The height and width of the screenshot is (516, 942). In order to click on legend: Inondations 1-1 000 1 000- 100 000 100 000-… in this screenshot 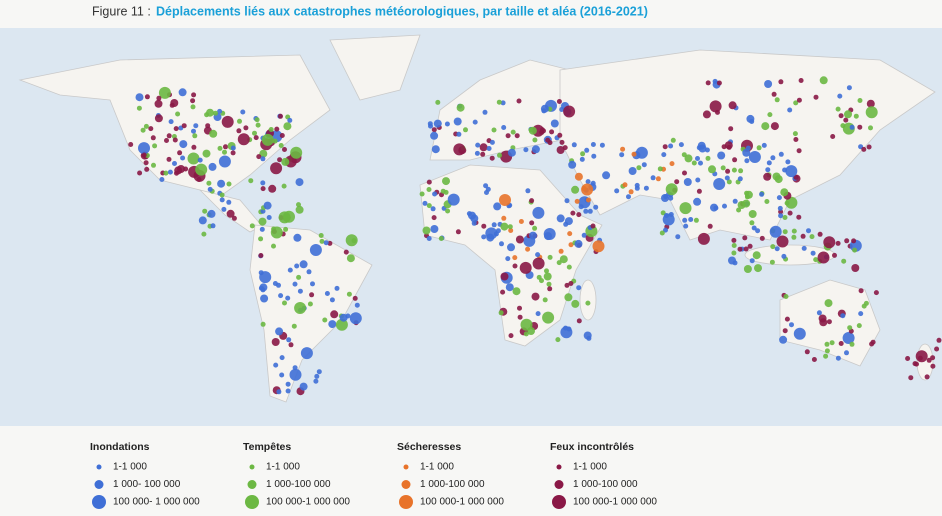, I will do `click(373, 475)`.